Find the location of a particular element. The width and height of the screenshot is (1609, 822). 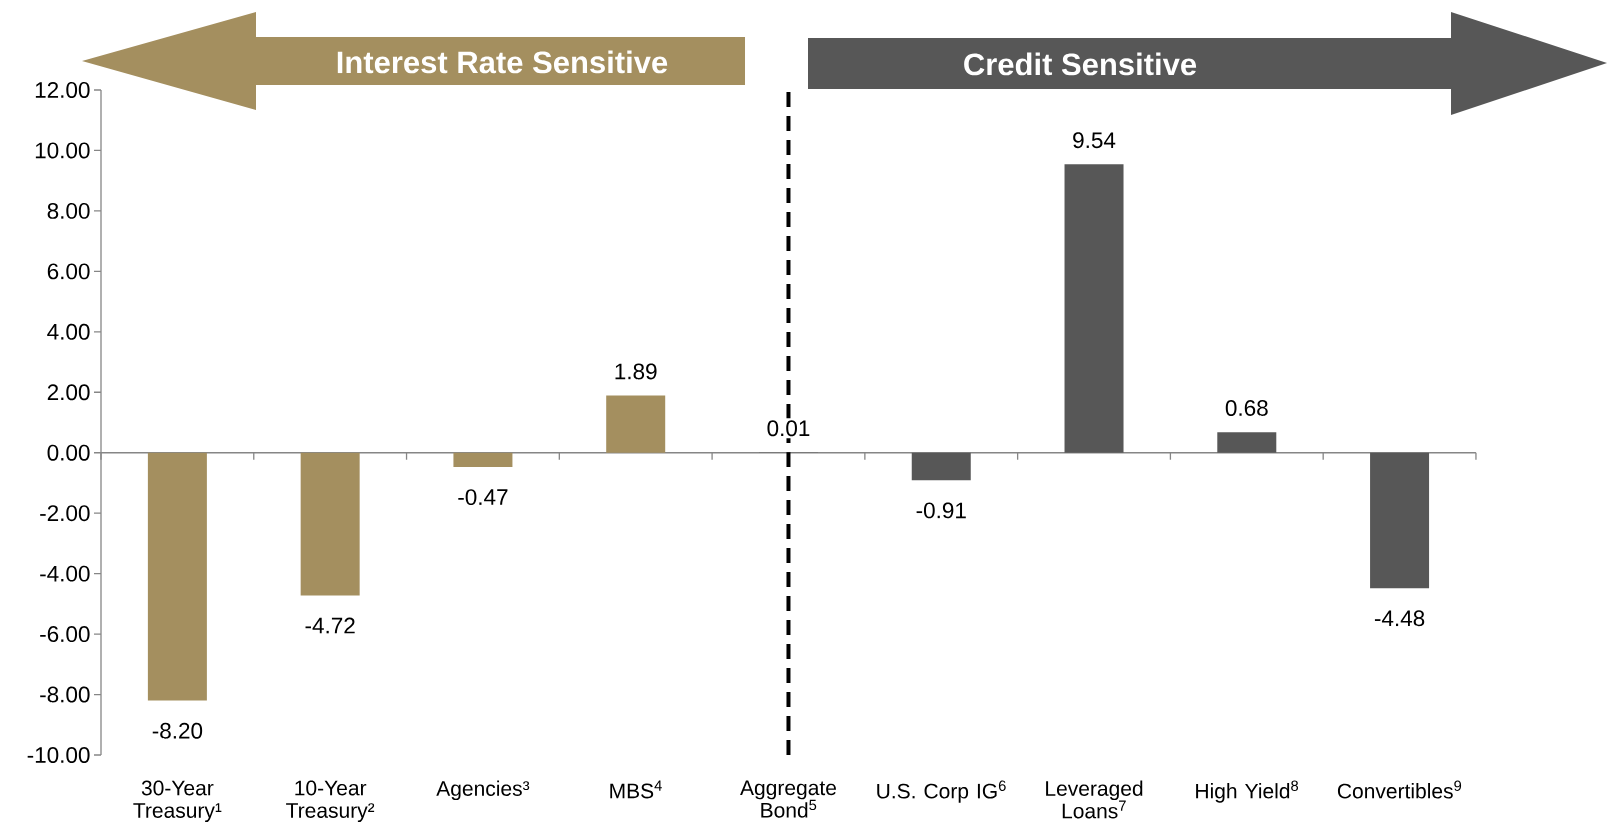

text: Interest Rate Sensitive is located at coordinates (502, 62).